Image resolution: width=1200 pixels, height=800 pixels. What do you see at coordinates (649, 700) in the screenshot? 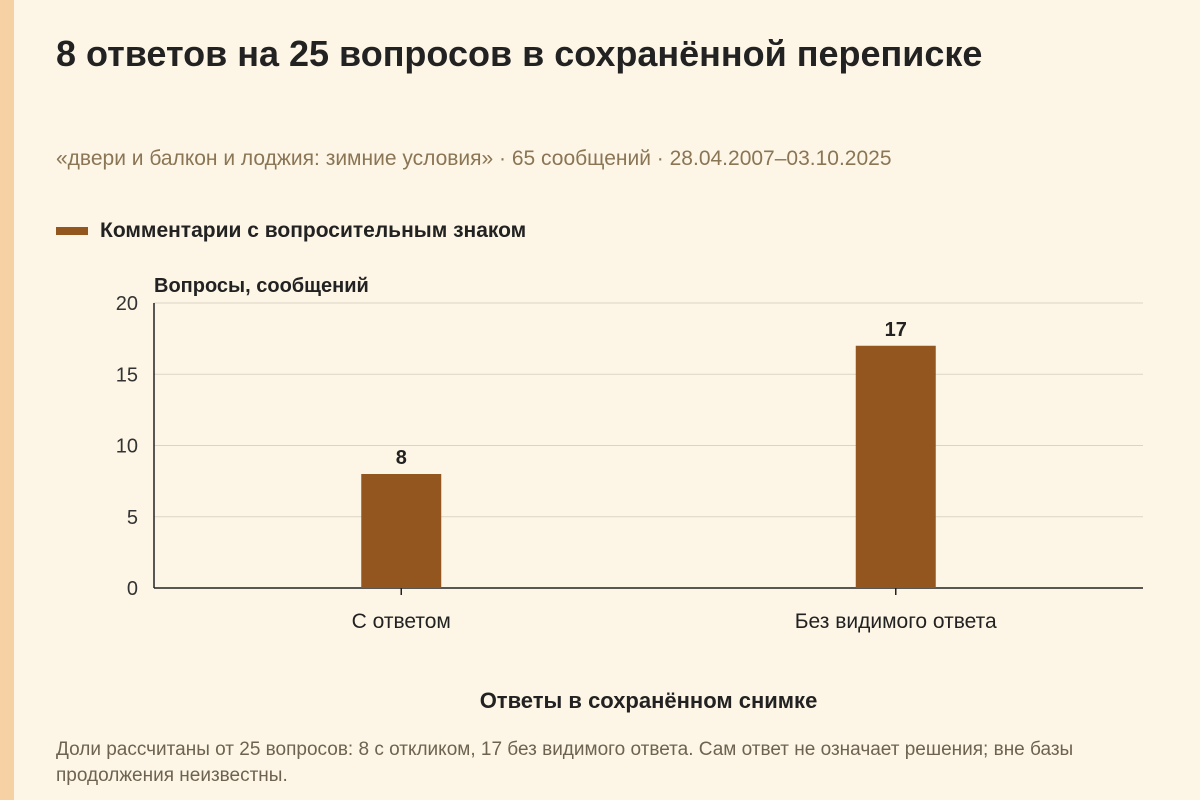
I see `x-axis-label: Ответы в сохранённом снимке` at bounding box center [649, 700].